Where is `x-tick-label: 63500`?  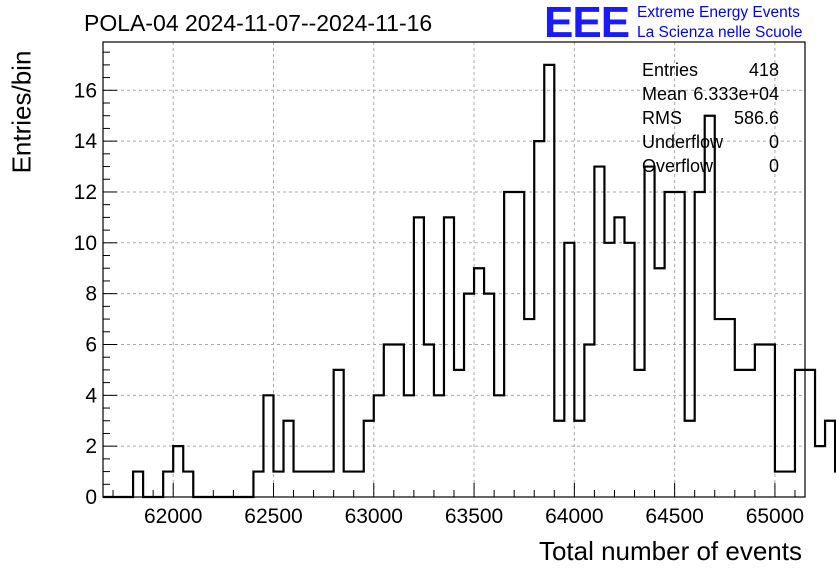
x-tick-label: 63500 is located at coordinates (474, 516).